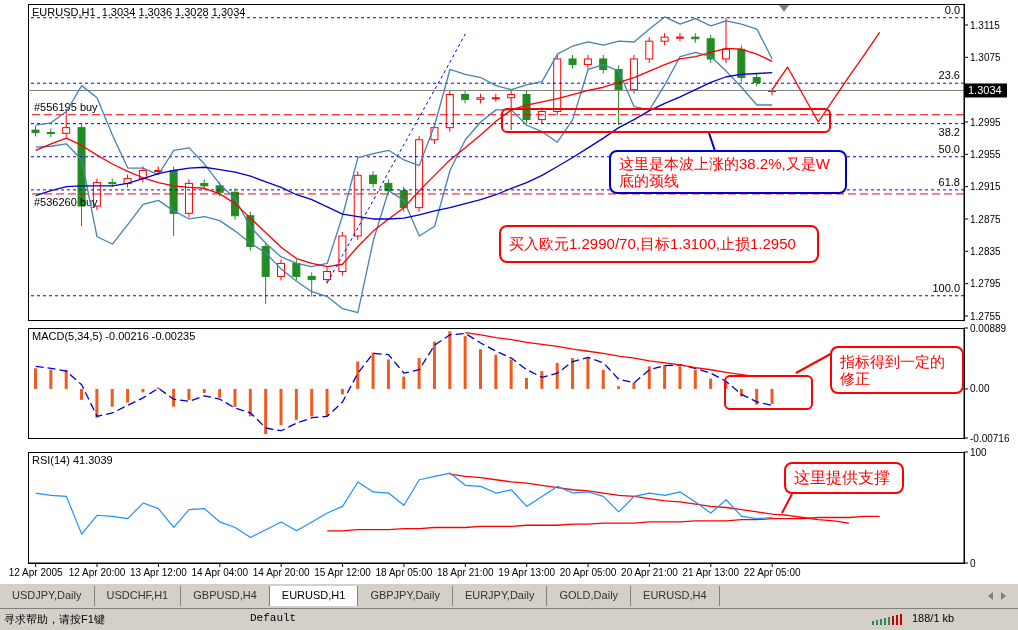 The height and width of the screenshot is (630, 1018). Describe the element at coordinates (986, 154) in the screenshot. I see `y-tick-label: 1.2955` at that location.